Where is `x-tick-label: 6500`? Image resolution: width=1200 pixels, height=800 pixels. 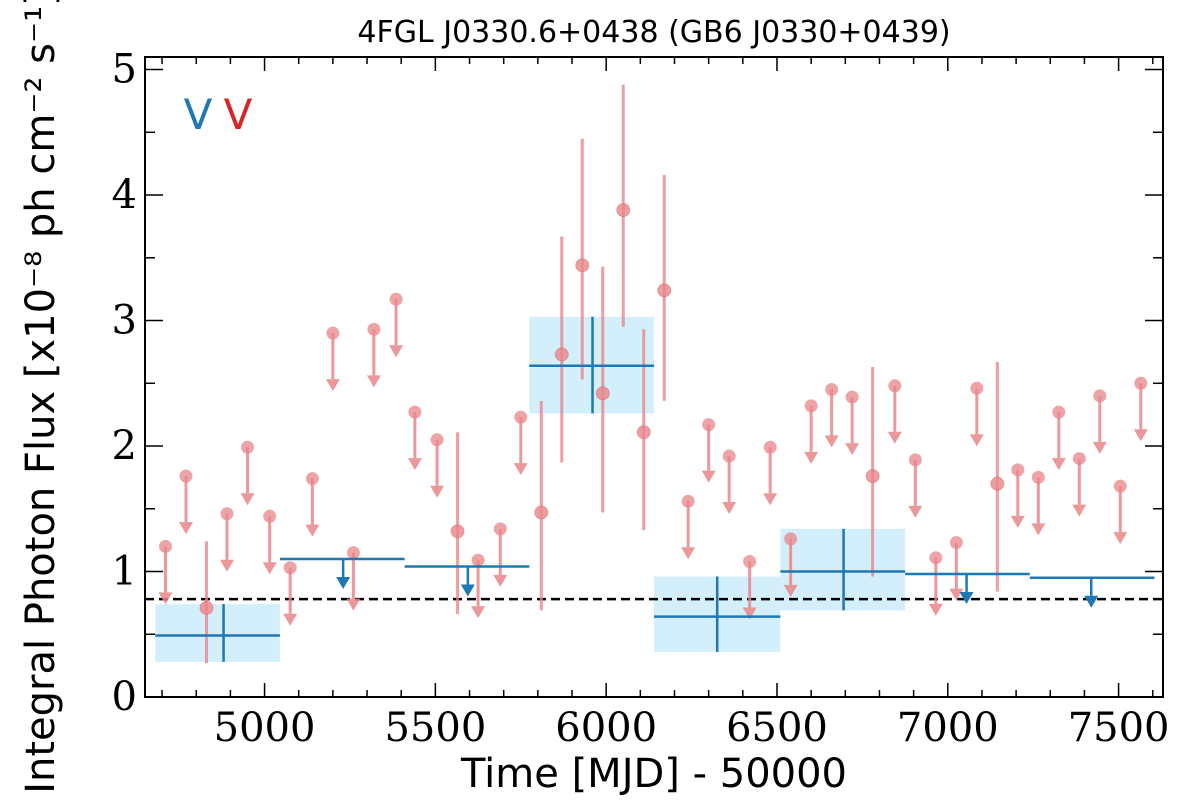
x-tick-label: 6500 is located at coordinates (777, 728).